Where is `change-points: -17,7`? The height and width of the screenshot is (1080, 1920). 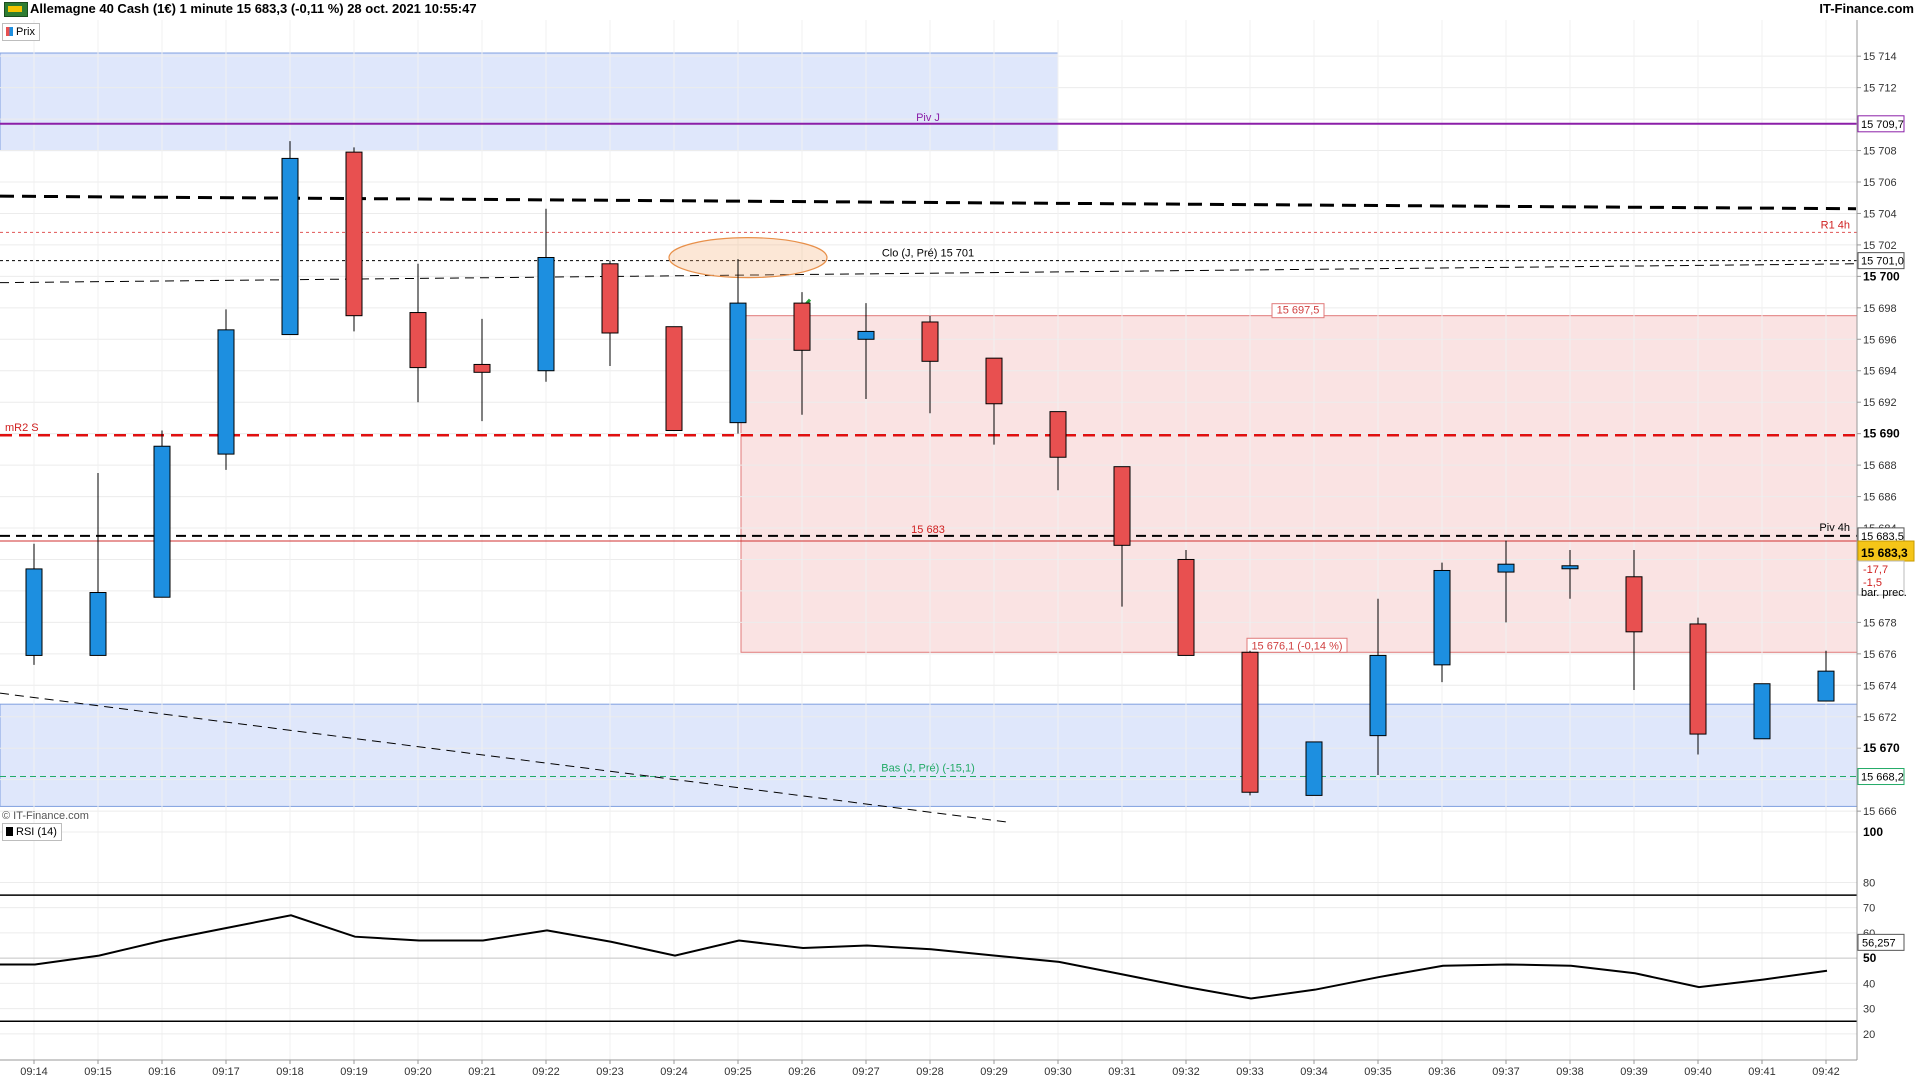 change-points: -17,7 is located at coordinates (1875, 570).